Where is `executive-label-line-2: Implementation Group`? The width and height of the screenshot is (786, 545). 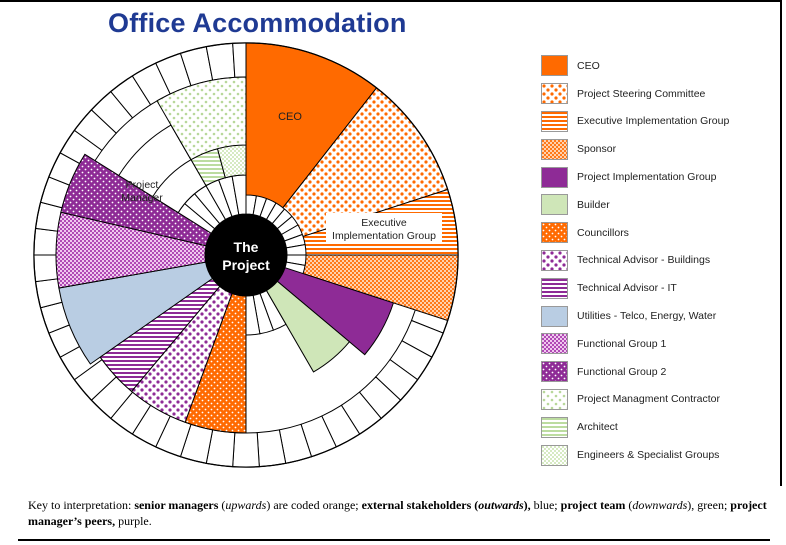 executive-label-line-2: Implementation Group is located at coordinates (384, 236).